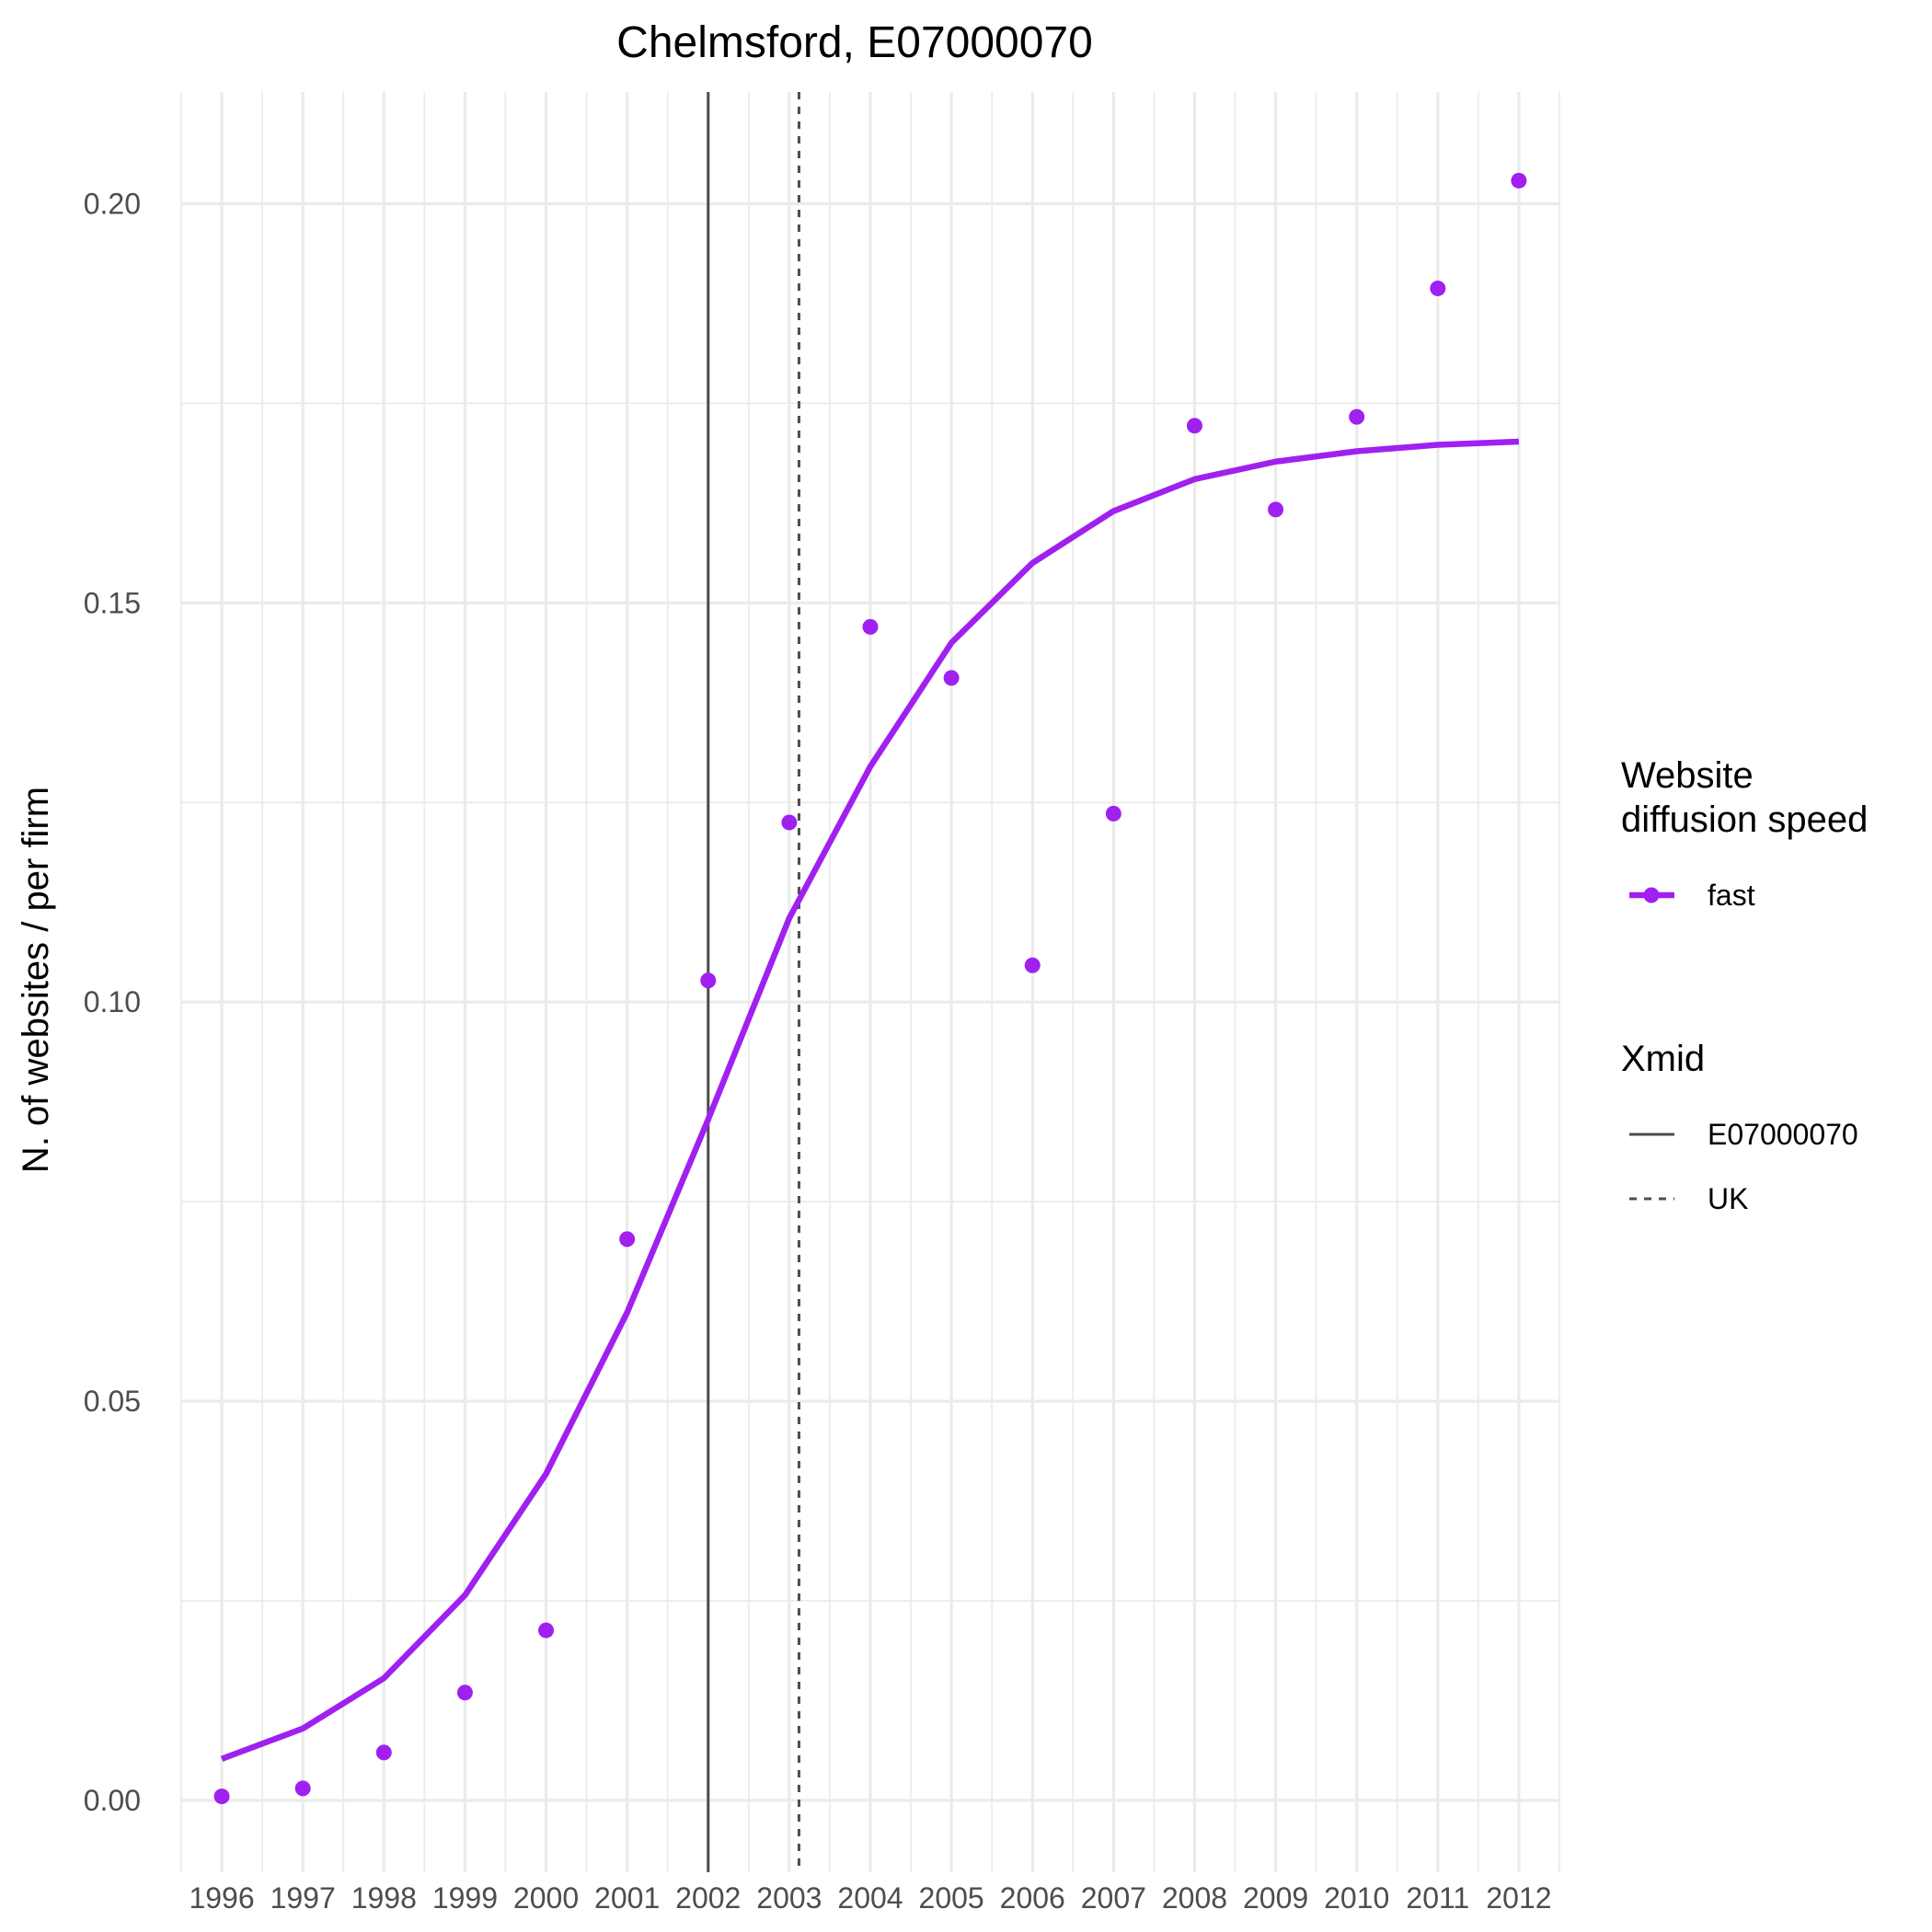 The image size is (1932, 1932). I want to click on legend-title: Xmid, so click(1663, 1059).